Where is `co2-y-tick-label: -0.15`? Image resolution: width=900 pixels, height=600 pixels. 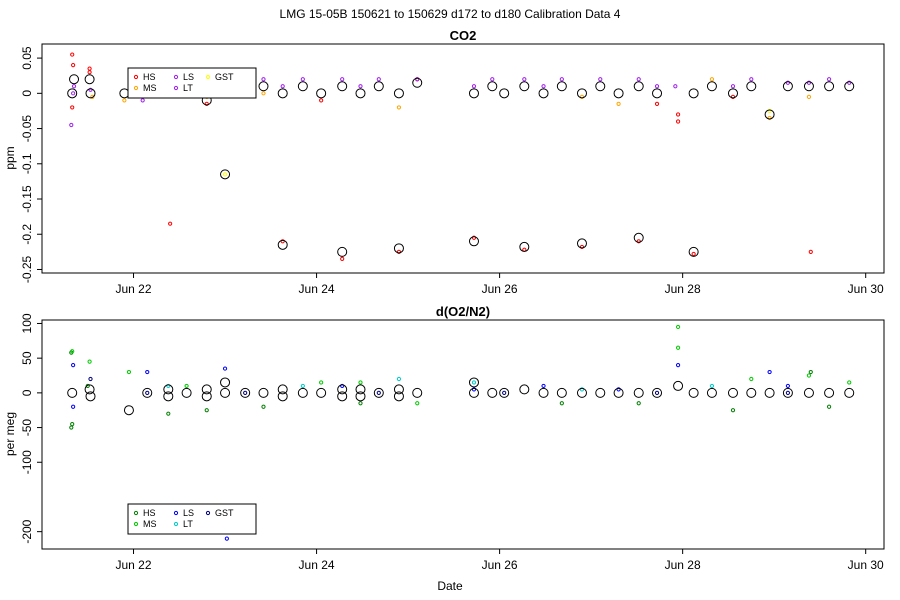 co2-y-tick-label: -0.15 is located at coordinates (27, 199).